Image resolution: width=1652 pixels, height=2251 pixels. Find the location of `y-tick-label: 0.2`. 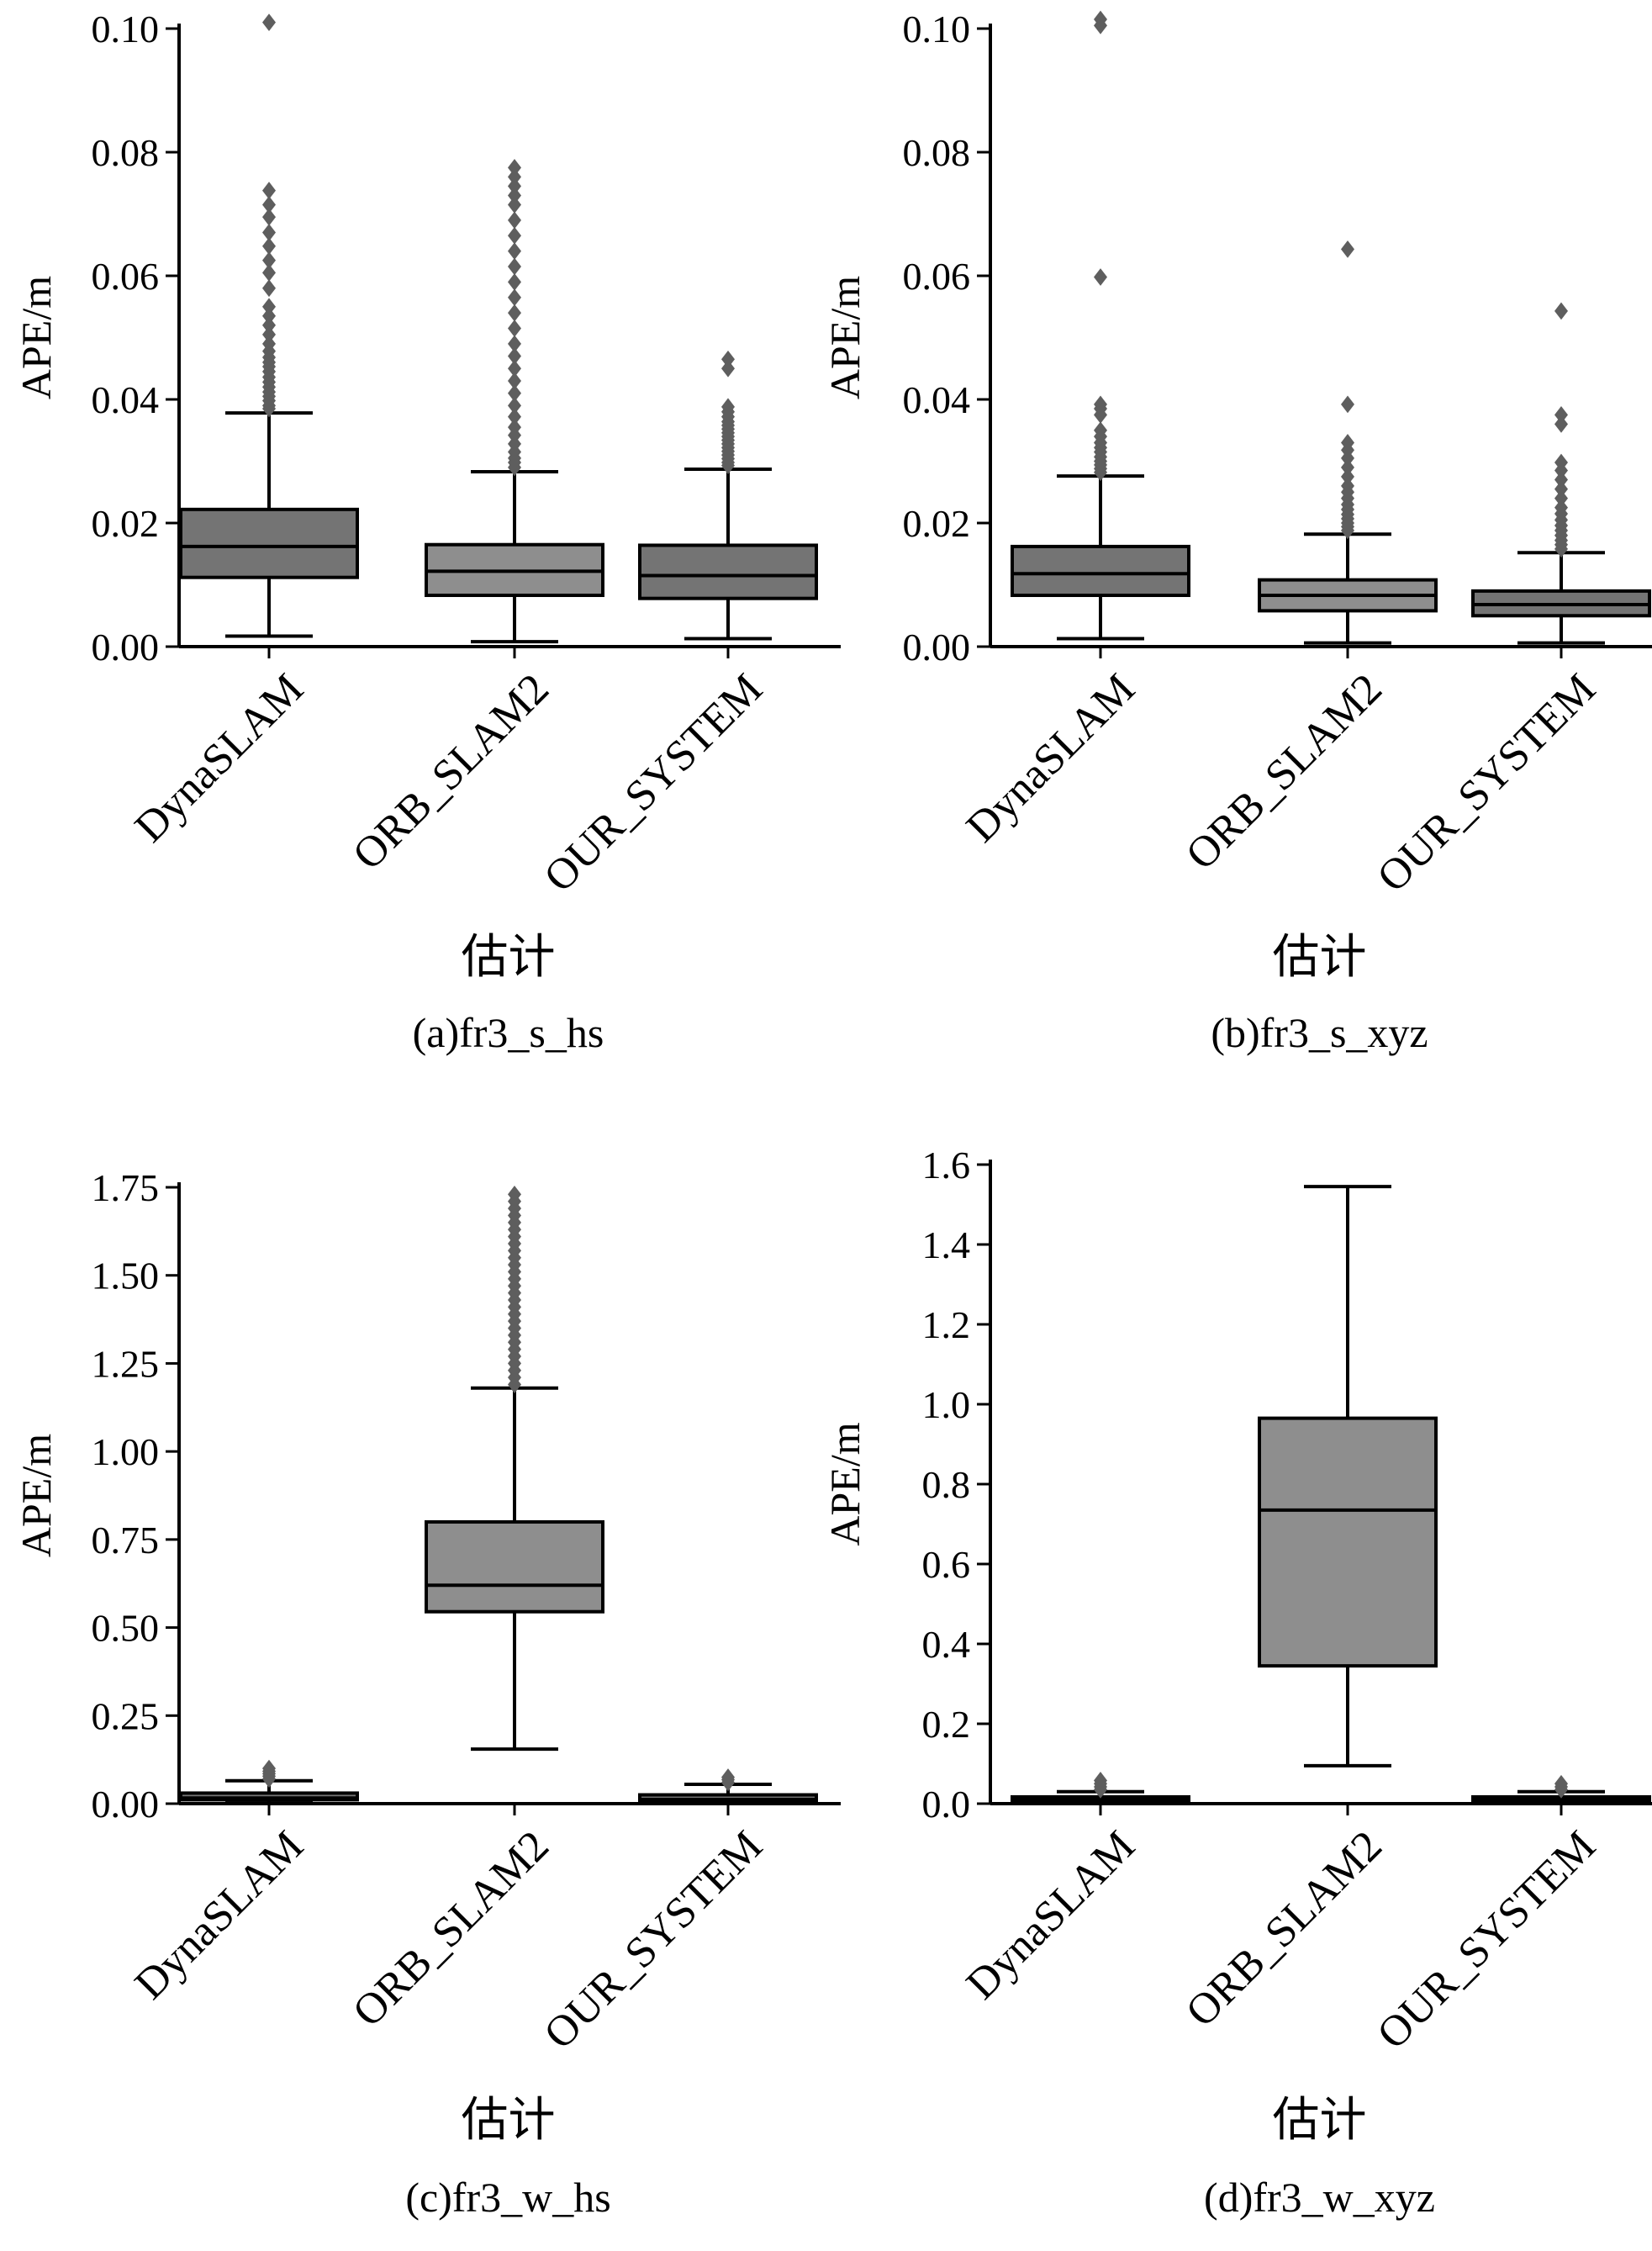

y-tick-label: 0.2 is located at coordinates (946, 1724).